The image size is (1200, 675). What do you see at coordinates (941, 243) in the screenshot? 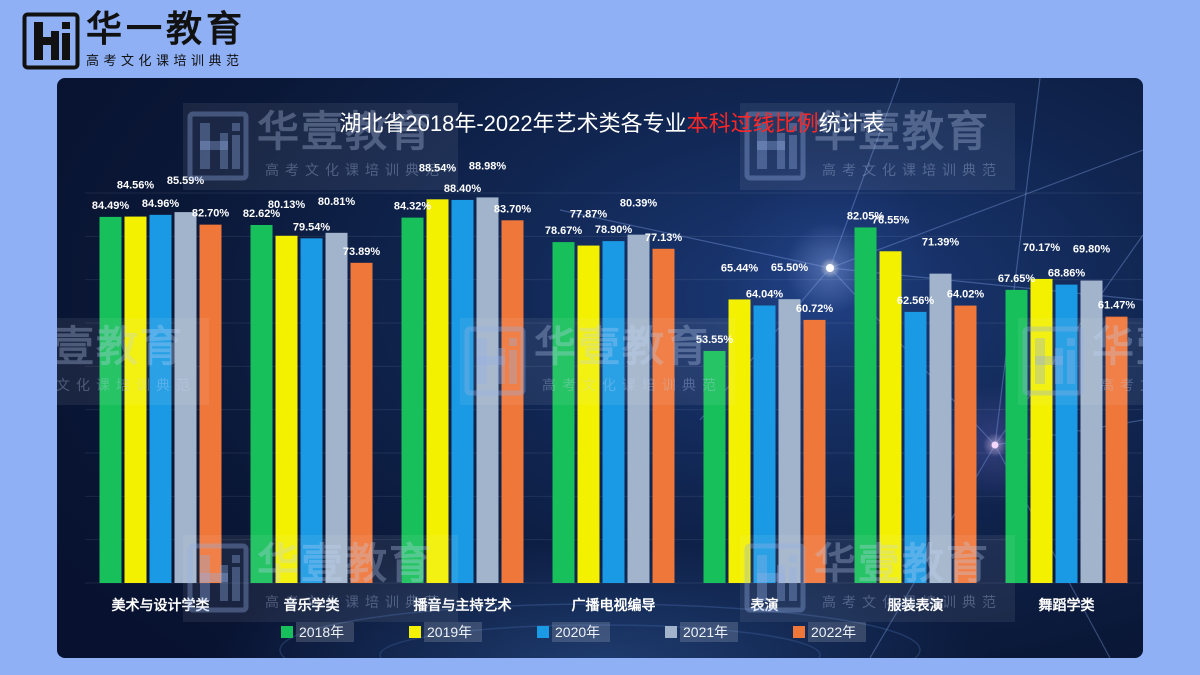
I see `data-label: 71.39%` at bounding box center [941, 243].